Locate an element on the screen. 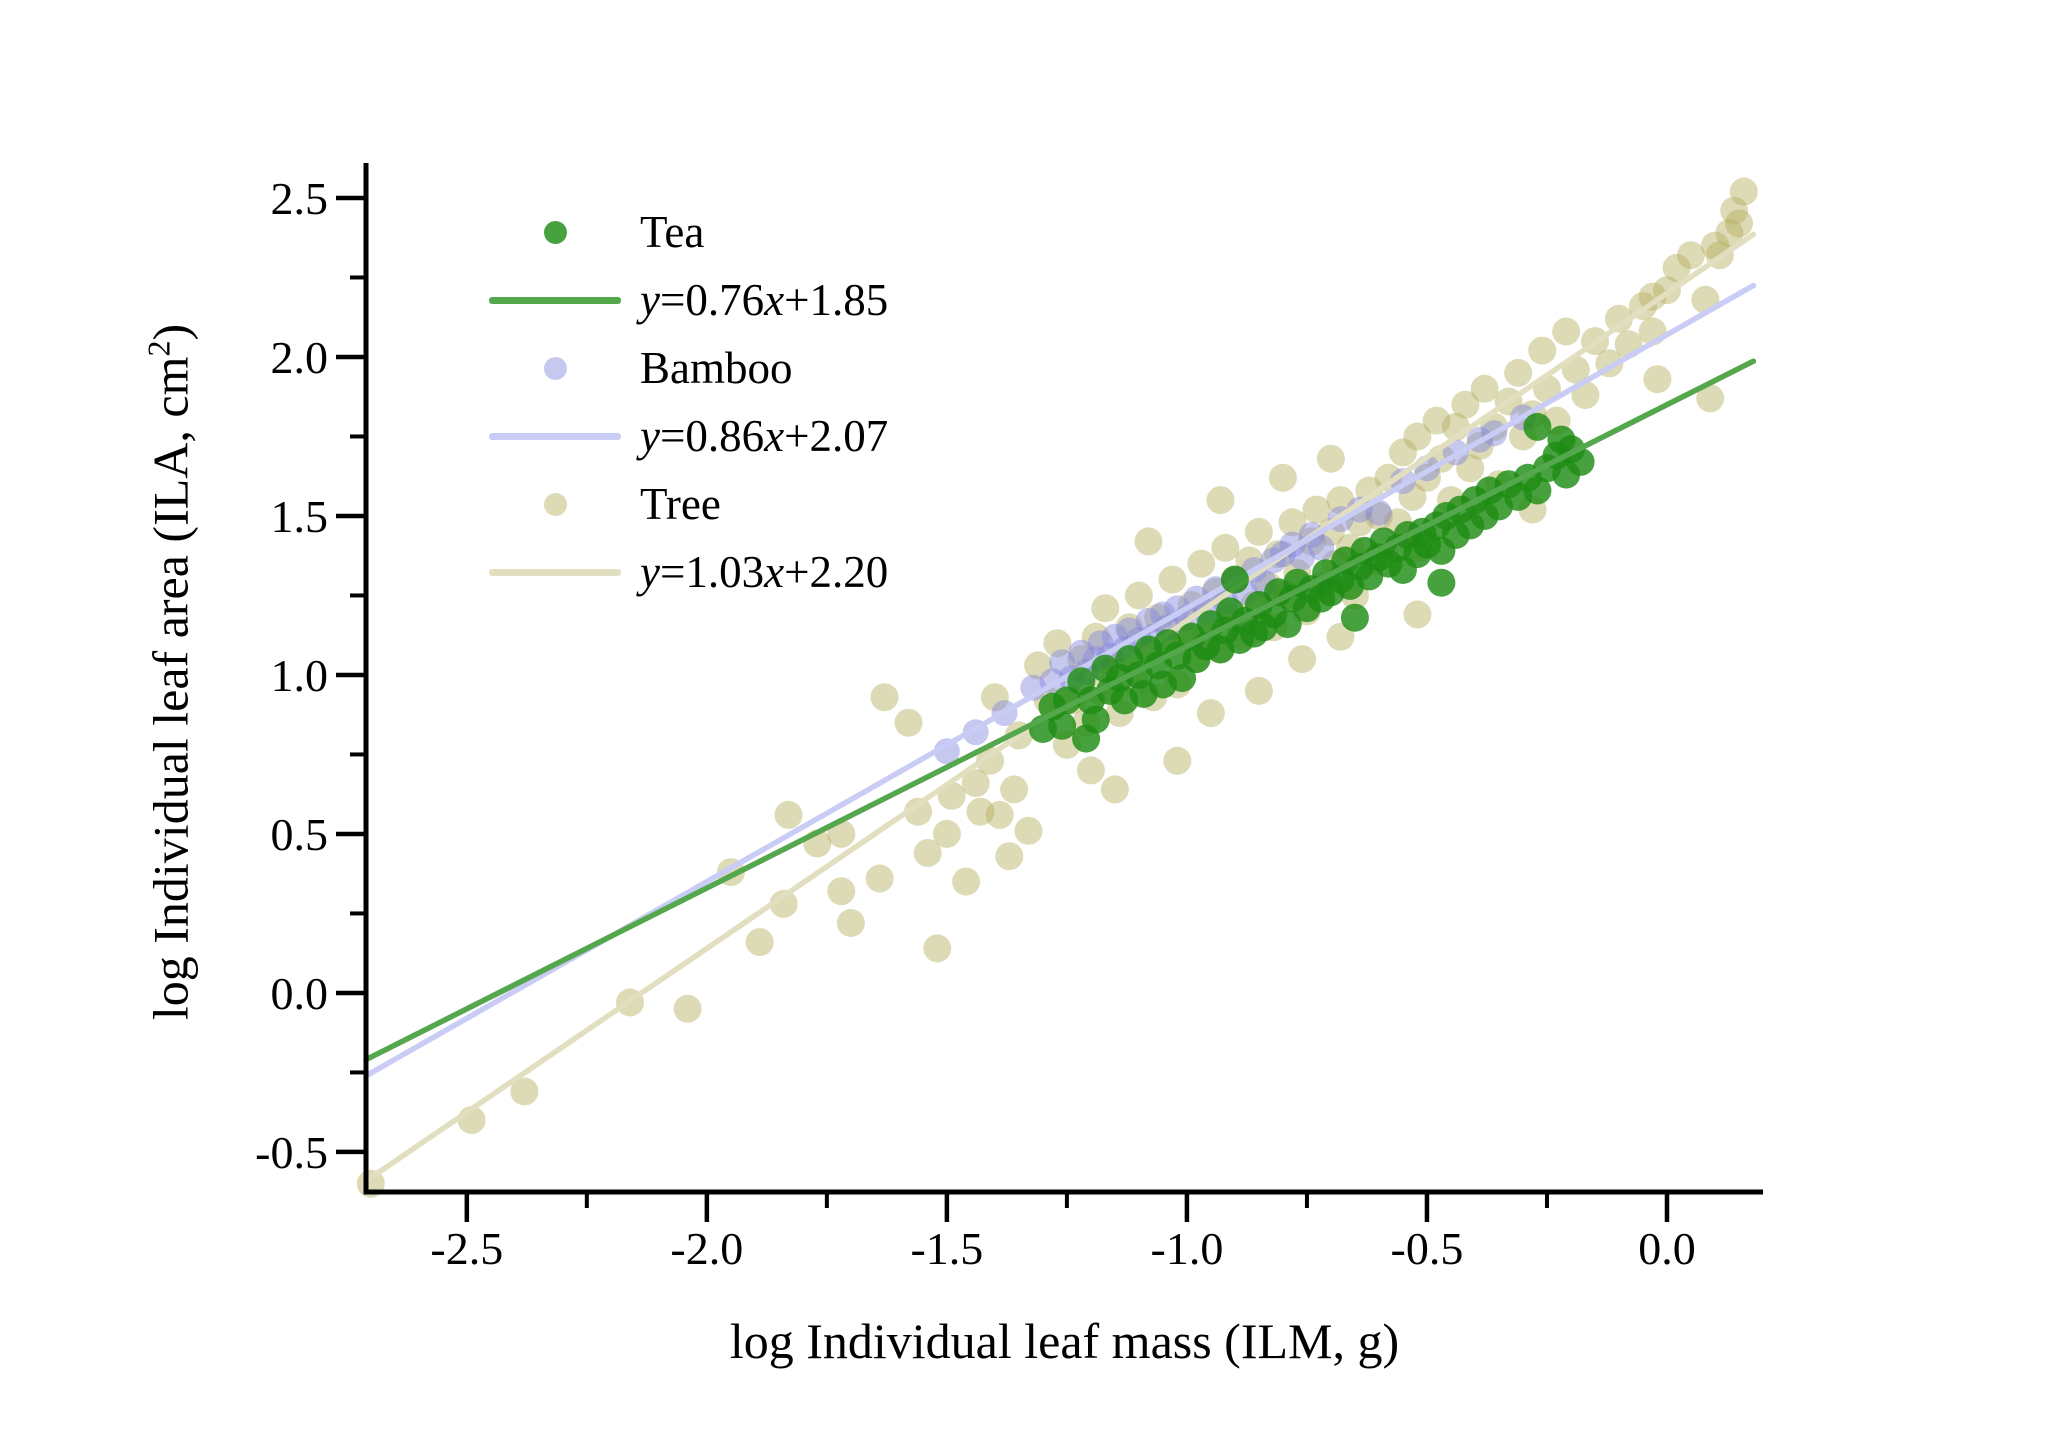  y-axis-title-close: ) is located at coordinates (170, 332).